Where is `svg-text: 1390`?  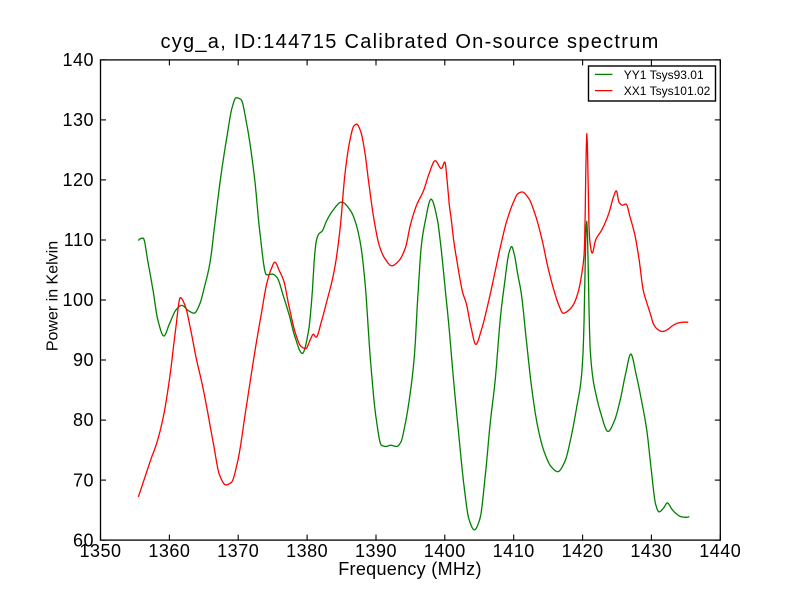 svg-text: 1390 is located at coordinates (376, 551).